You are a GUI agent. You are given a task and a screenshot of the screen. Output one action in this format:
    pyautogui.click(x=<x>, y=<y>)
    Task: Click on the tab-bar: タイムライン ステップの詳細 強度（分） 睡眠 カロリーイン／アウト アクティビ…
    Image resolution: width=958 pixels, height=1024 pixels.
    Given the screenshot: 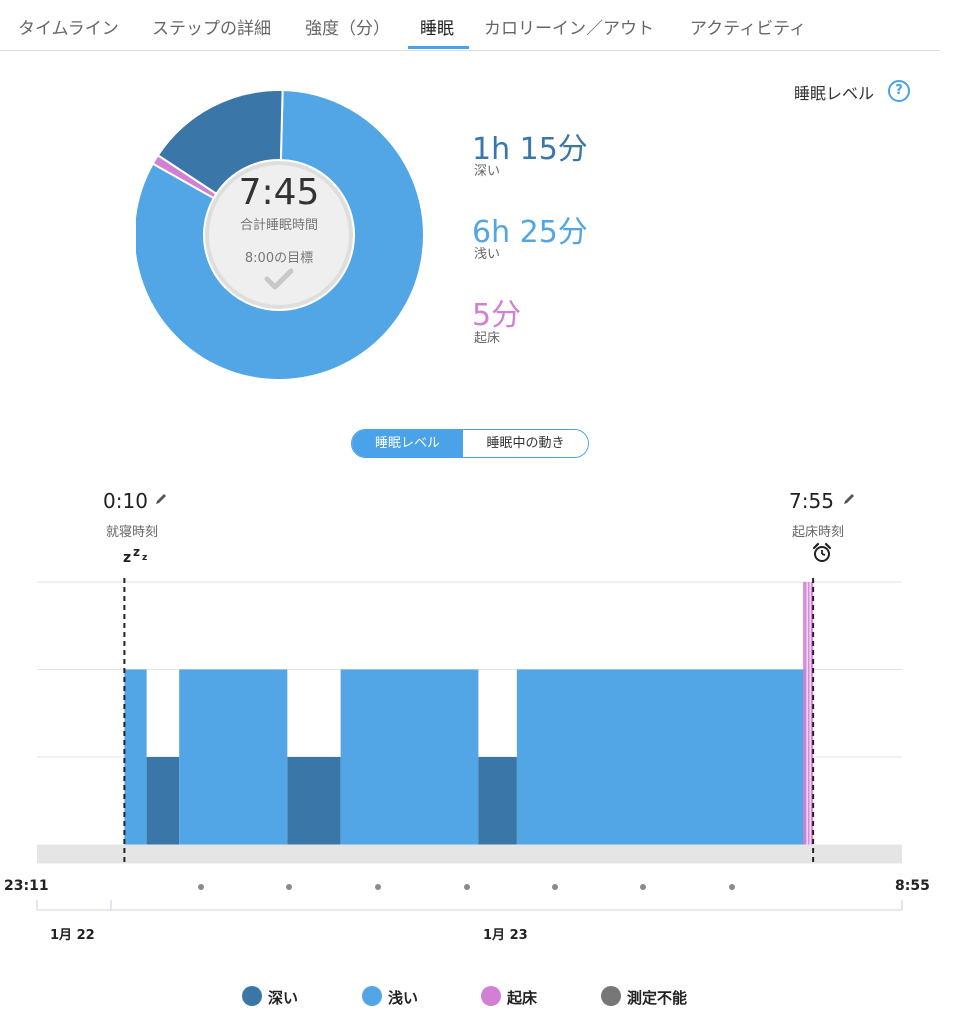 What is the action you would take?
    pyautogui.click(x=470, y=25)
    